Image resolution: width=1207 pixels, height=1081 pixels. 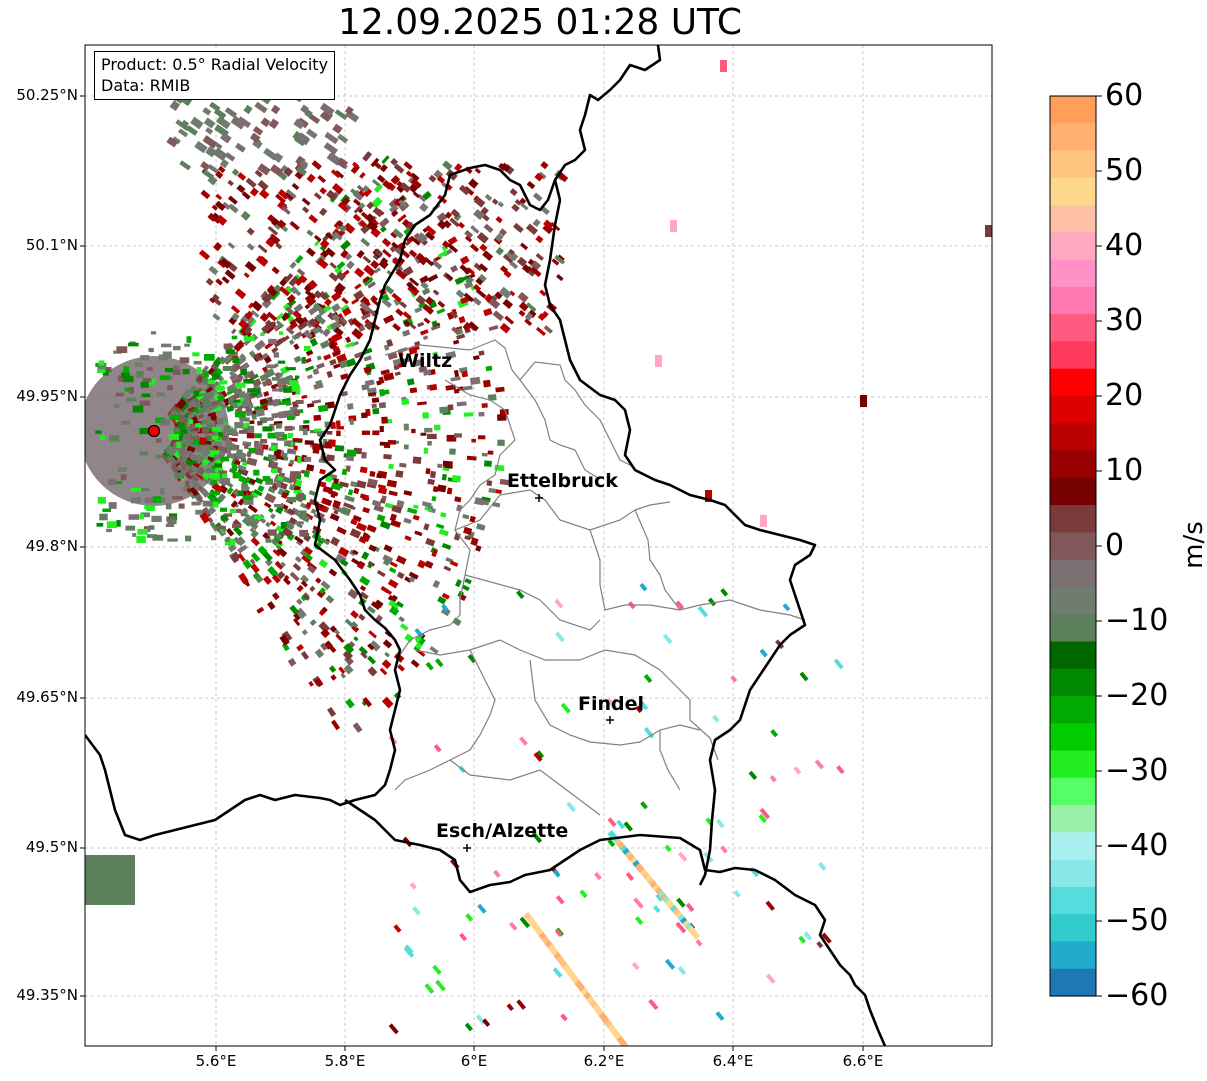 I want to click on radar-site-marker, so click(x=154, y=431).